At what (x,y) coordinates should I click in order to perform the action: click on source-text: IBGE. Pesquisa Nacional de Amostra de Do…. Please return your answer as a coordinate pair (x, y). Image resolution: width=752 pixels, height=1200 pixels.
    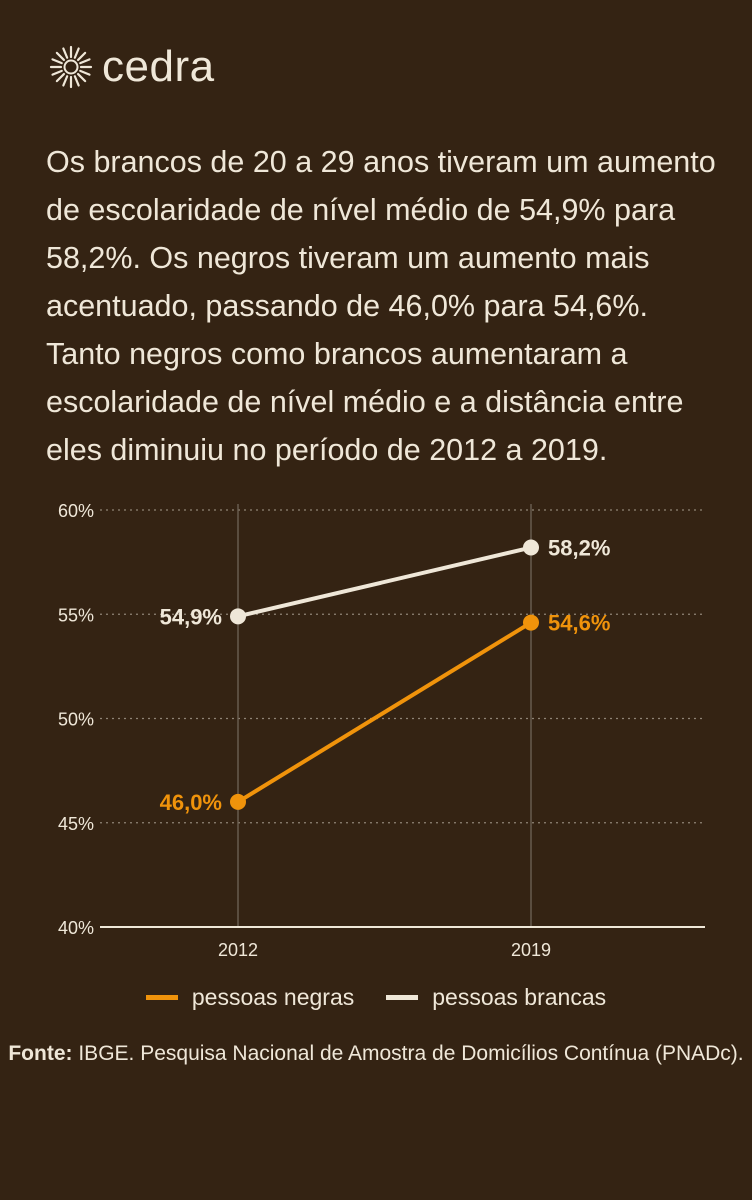
    Looking at the image, I should click on (408, 1053).